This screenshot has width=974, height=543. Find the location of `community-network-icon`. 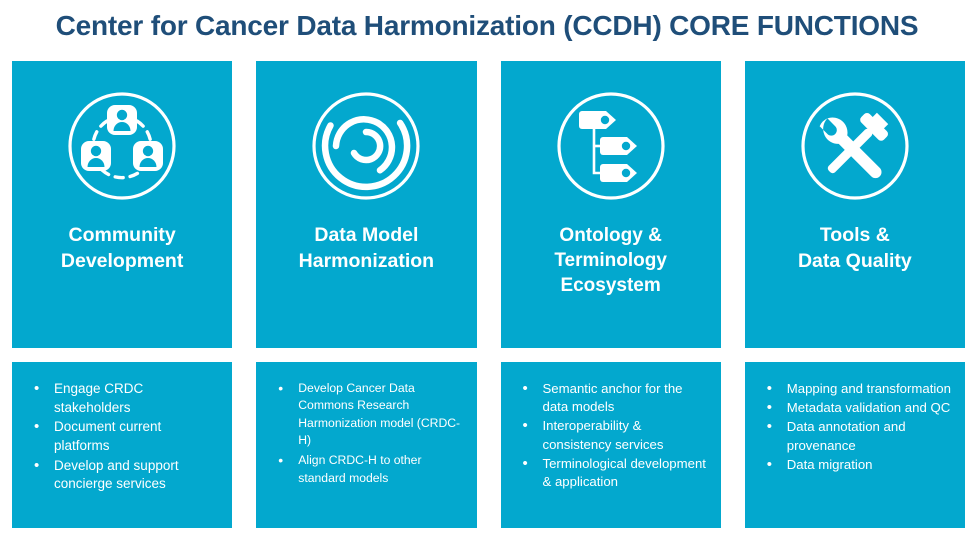

community-network-icon is located at coordinates (122, 146).